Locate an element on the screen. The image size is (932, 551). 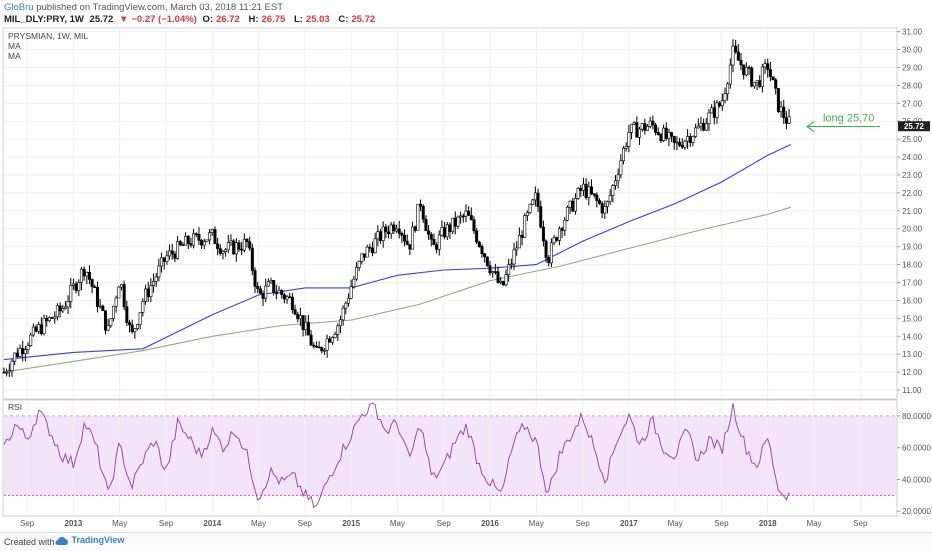
time-tick-label: 2015 is located at coordinates (351, 523).